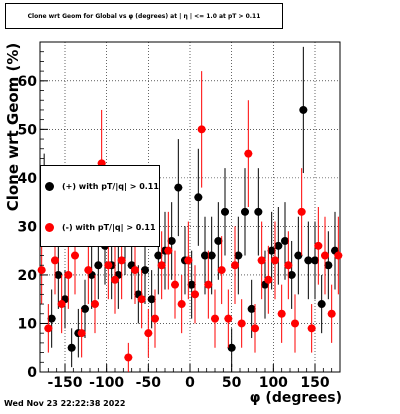  I want to click on timestamp: Wed Nov 23 22:22:38 2022, so click(65, 403).